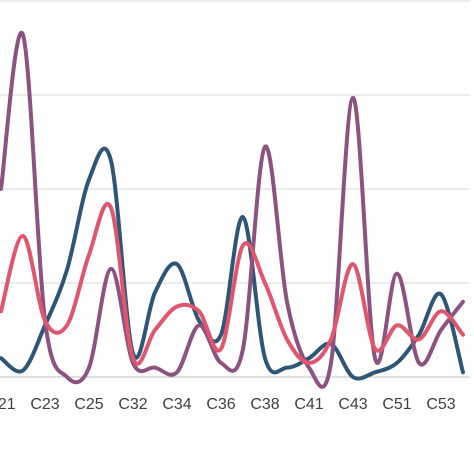 The height and width of the screenshot is (474, 474). What do you see at coordinates (220, 404) in the screenshot?
I see `x-tick-label: C36` at bounding box center [220, 404].